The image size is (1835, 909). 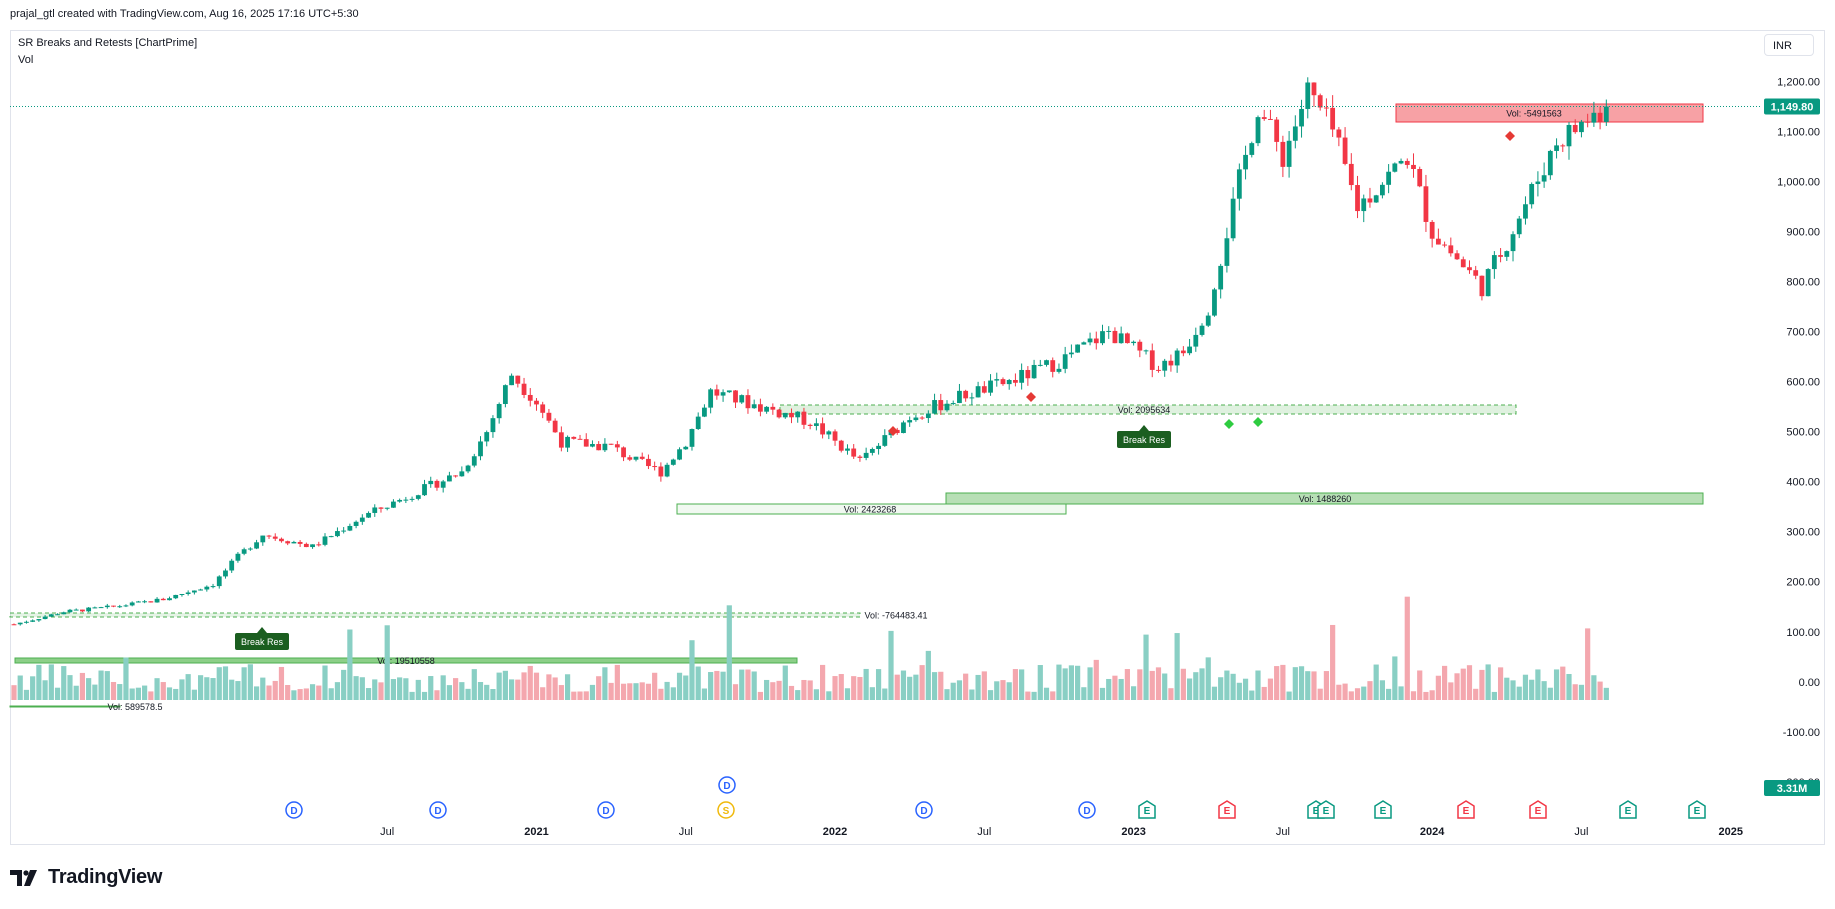 I want to click on event-marker-label: D, so click(x=1086, y=811).